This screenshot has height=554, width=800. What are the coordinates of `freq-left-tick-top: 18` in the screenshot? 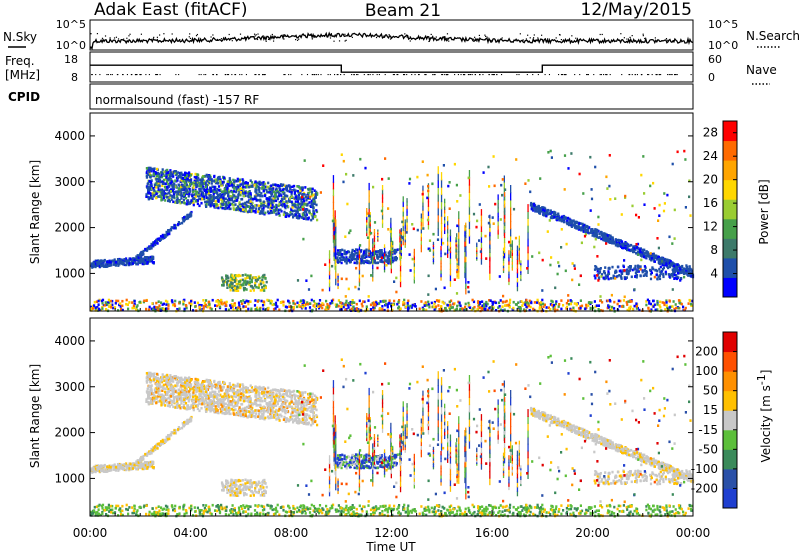 It's located at (71, 59).